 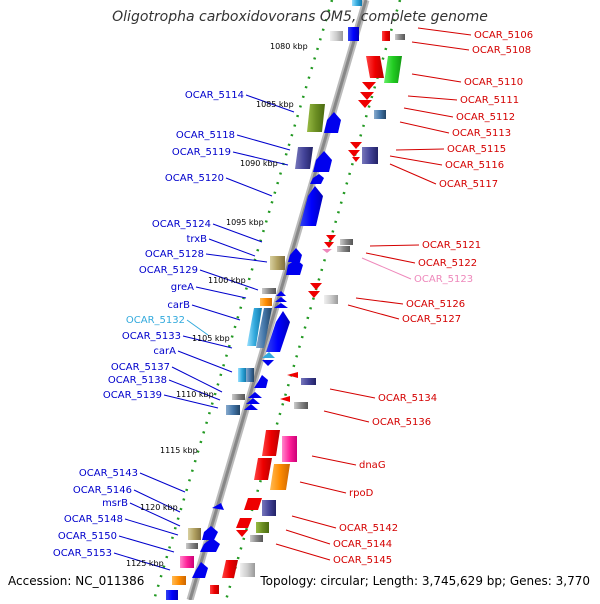 I want to click on gene-label: OCAR_5128, so click(x=174, y=254).